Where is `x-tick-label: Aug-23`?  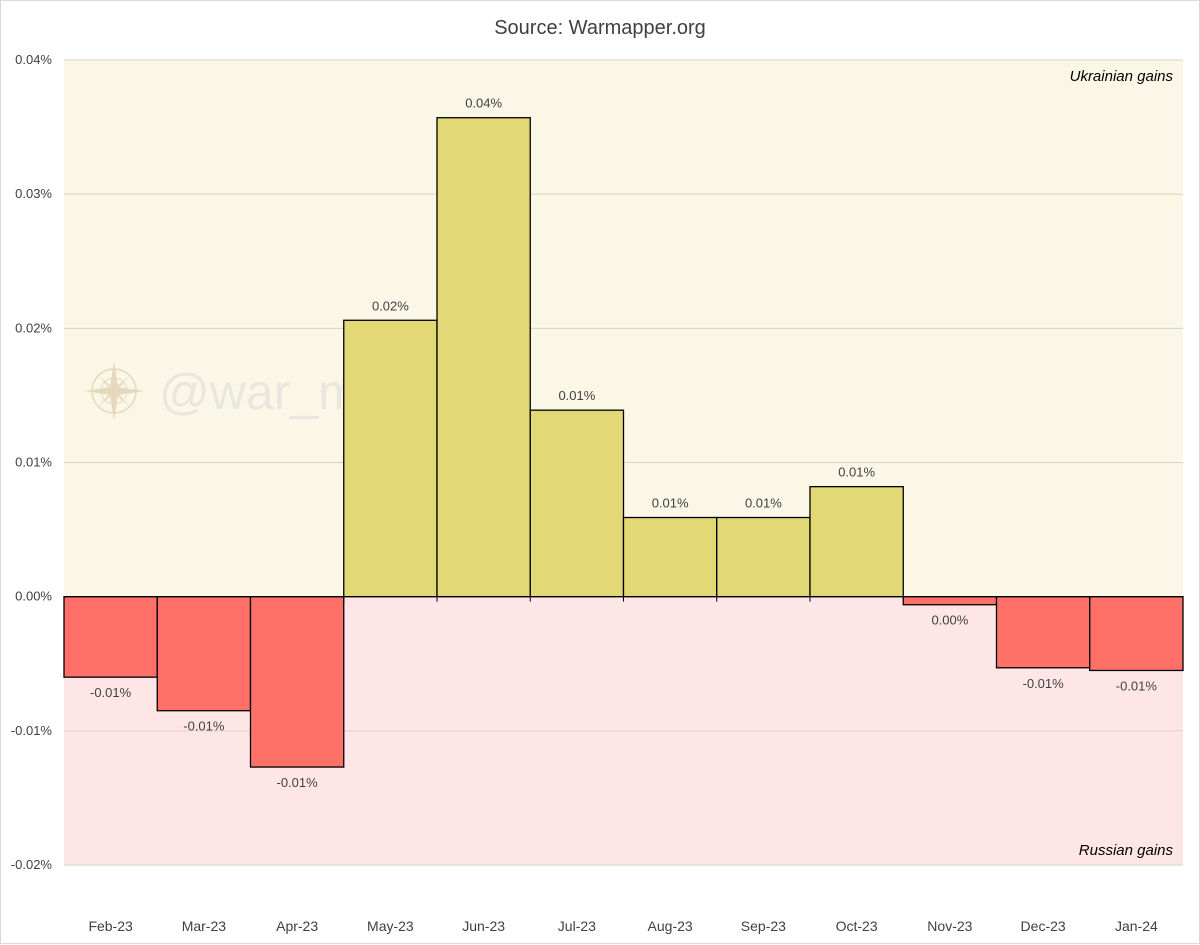 x-tick-label: Aug-23 is located at coordinates (670, 926).